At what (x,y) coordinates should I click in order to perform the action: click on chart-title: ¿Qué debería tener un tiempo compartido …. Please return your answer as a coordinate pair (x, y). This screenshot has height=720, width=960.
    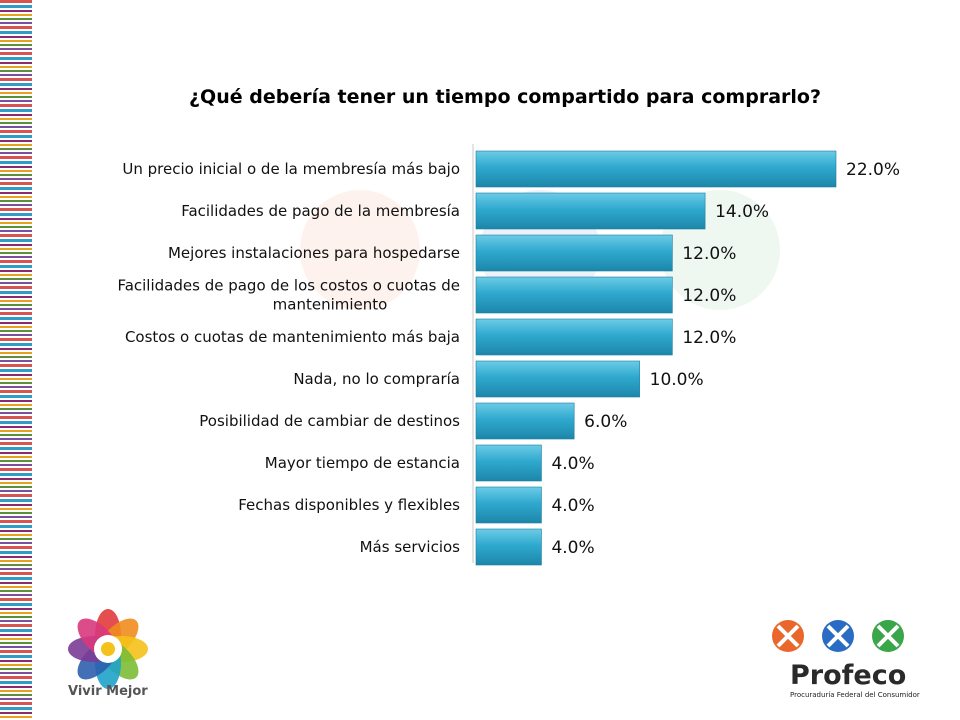
    Looking at the image, I should click on (505, 97).